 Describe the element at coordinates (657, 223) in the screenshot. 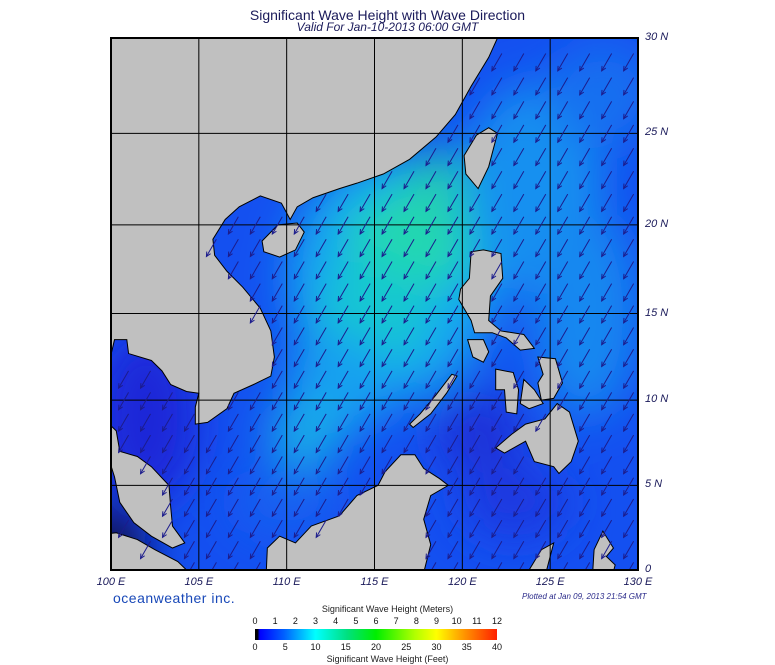

I see `lat-label: 20 N` at that location.